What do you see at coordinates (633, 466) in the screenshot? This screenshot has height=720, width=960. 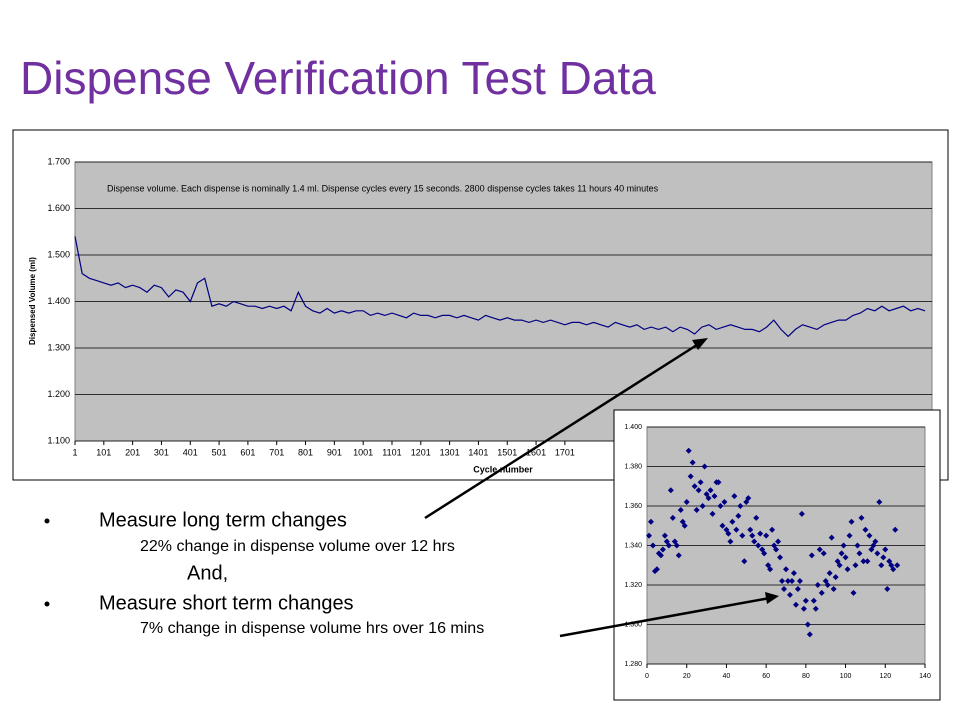 I see `y-tick-label: 1.380` at bounding box center [633, 466].